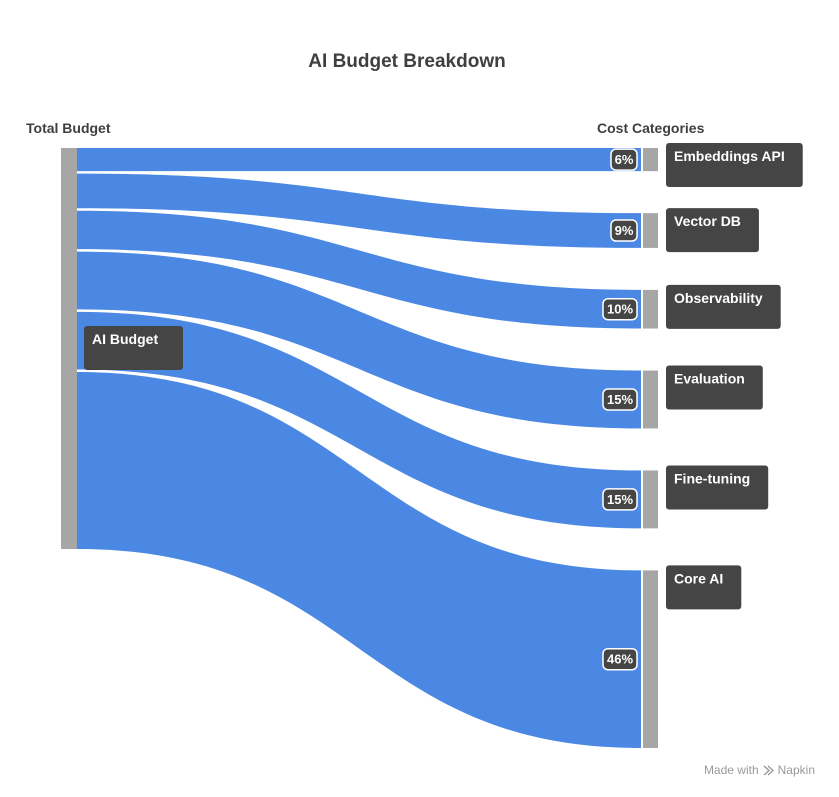 Image resolution: width=839 pixels, height=797 pixels. I want to click on flow-vector-db, so click(359, 210).